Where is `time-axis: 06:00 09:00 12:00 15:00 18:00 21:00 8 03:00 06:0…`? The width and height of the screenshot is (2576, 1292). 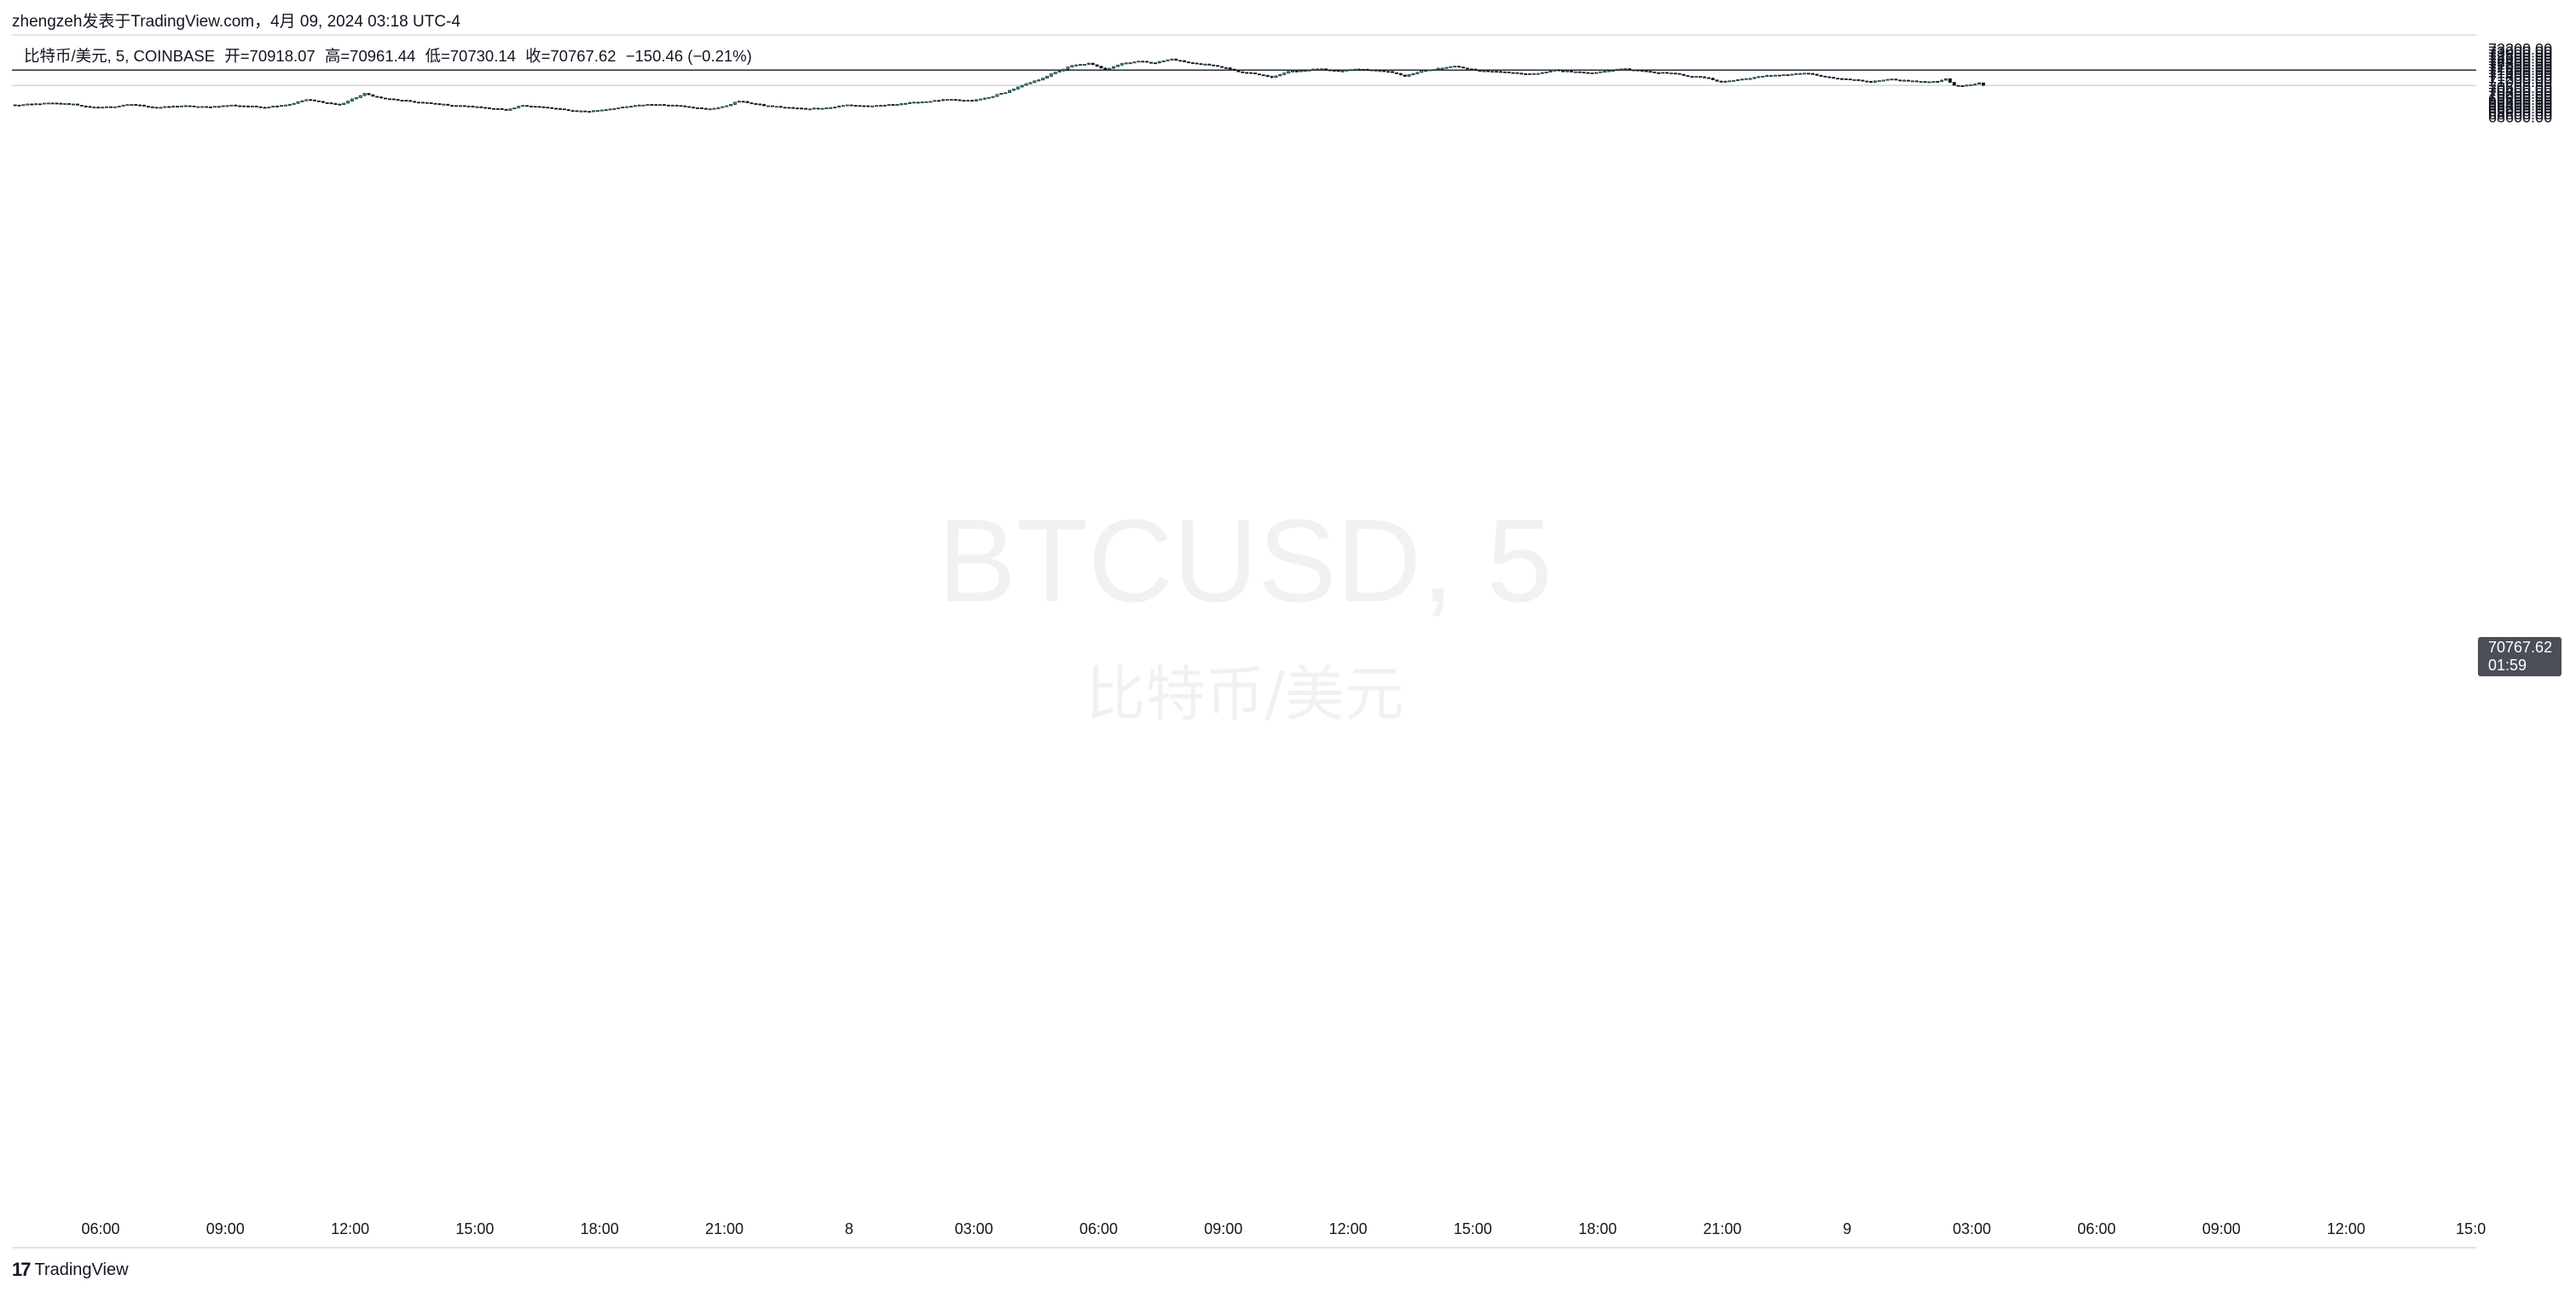
time-axis: 06:00 09:00 12:00 15:00 18:00 21:00 8 03:00 06:0… is located at coordinates (1283, 1228).